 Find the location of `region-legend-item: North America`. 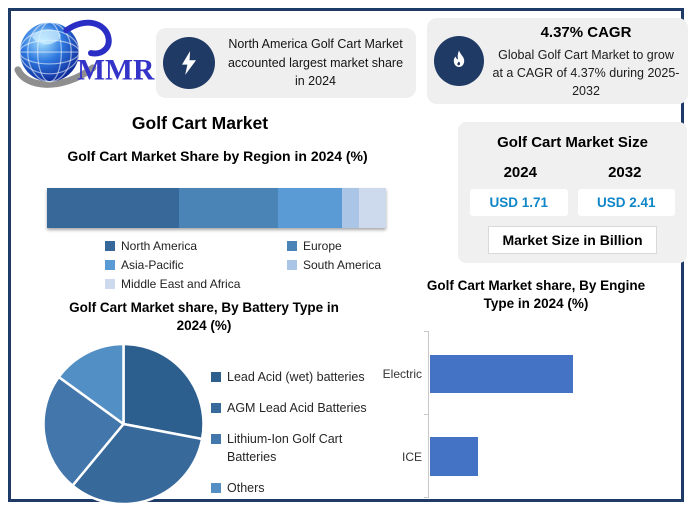

region-legend-item: North America is located at coordinates (196, 246).